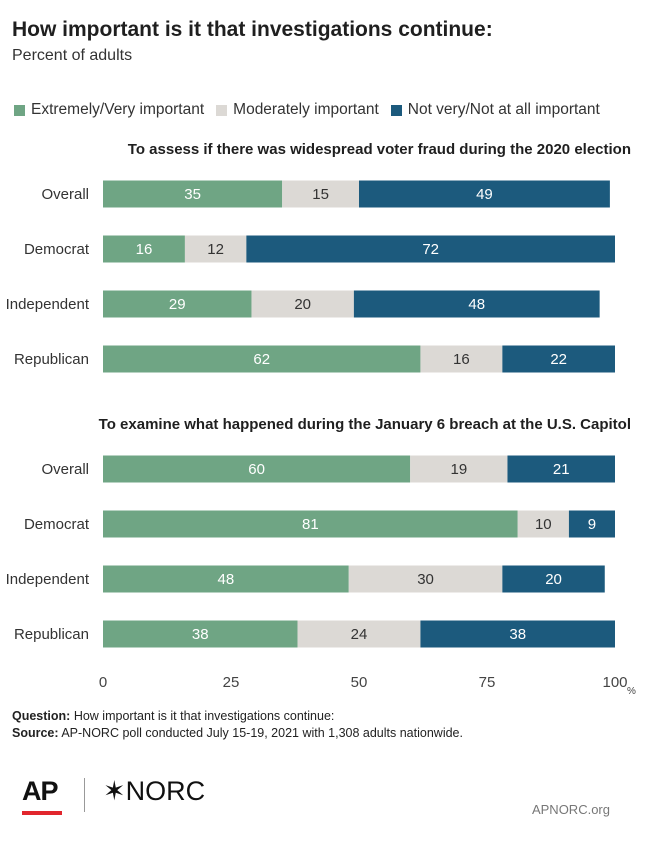  I want to click on data-label: 30, so click(425, 579).